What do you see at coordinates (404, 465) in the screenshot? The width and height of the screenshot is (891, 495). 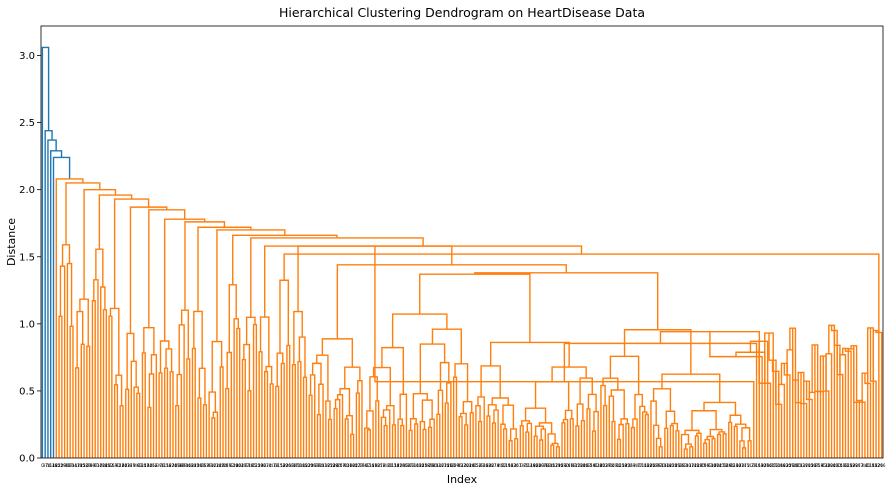 I see `x-leaf-label: 265` at bounding box center [404, 465].